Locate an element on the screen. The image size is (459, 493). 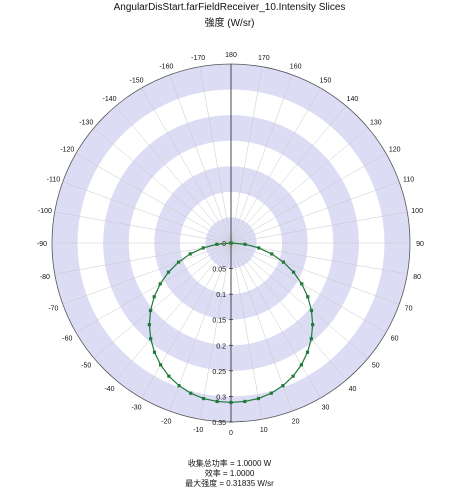
radial-tick-labels: 0 0.05 0.1 0.15 0.2 0.25 0.3 0.35 is located at coordinates (219, 334).